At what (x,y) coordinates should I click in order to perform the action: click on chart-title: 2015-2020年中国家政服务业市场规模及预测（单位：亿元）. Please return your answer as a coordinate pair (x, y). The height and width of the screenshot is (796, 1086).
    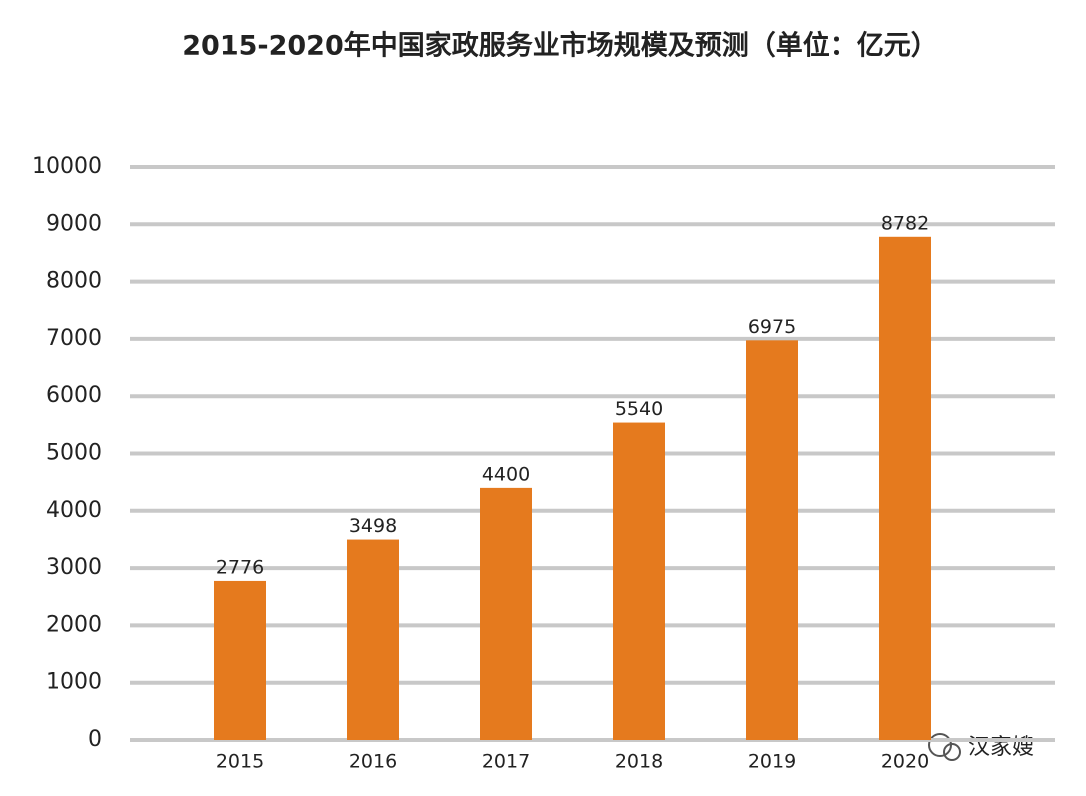
    Looking at the image, I should click on (560, 46).